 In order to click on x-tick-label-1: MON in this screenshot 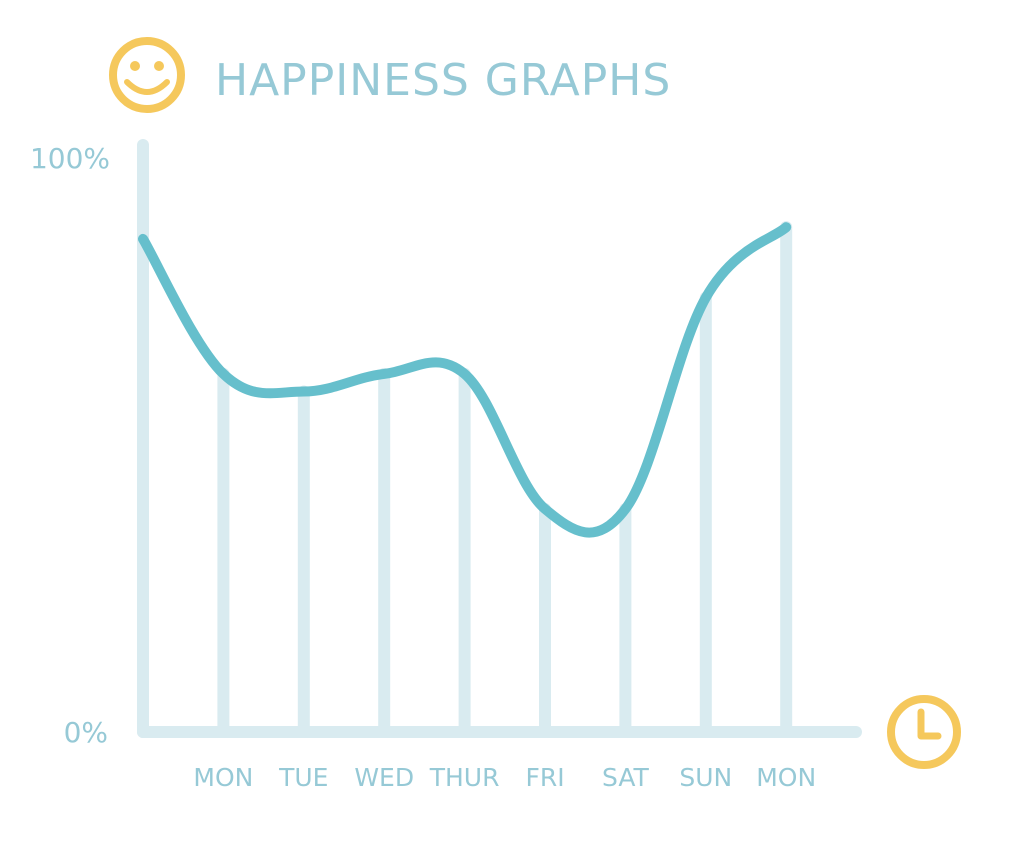, I will do `click(223, 777)`.